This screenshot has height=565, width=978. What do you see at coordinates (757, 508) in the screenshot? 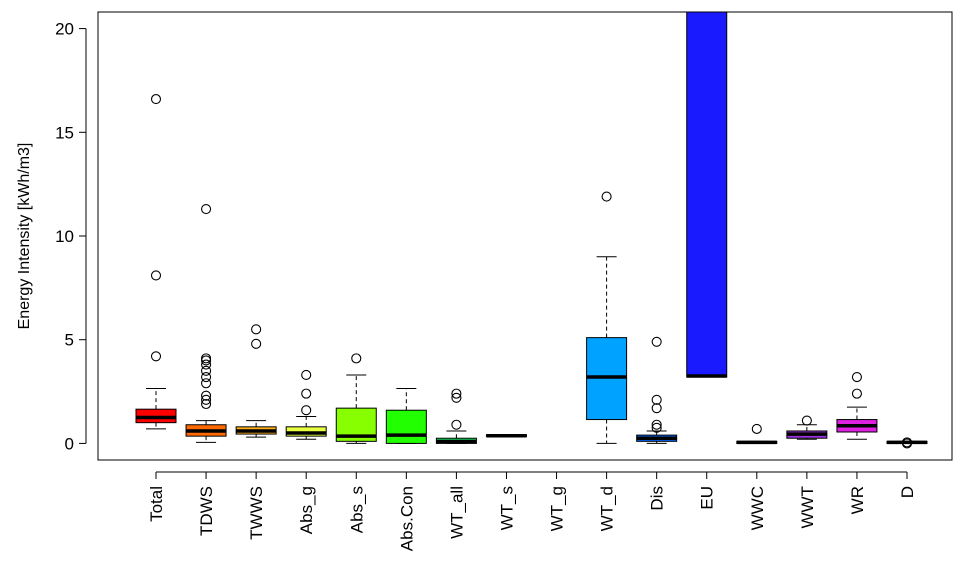
I see `x-tick-label: WWC` at bounding box center [757, 508].